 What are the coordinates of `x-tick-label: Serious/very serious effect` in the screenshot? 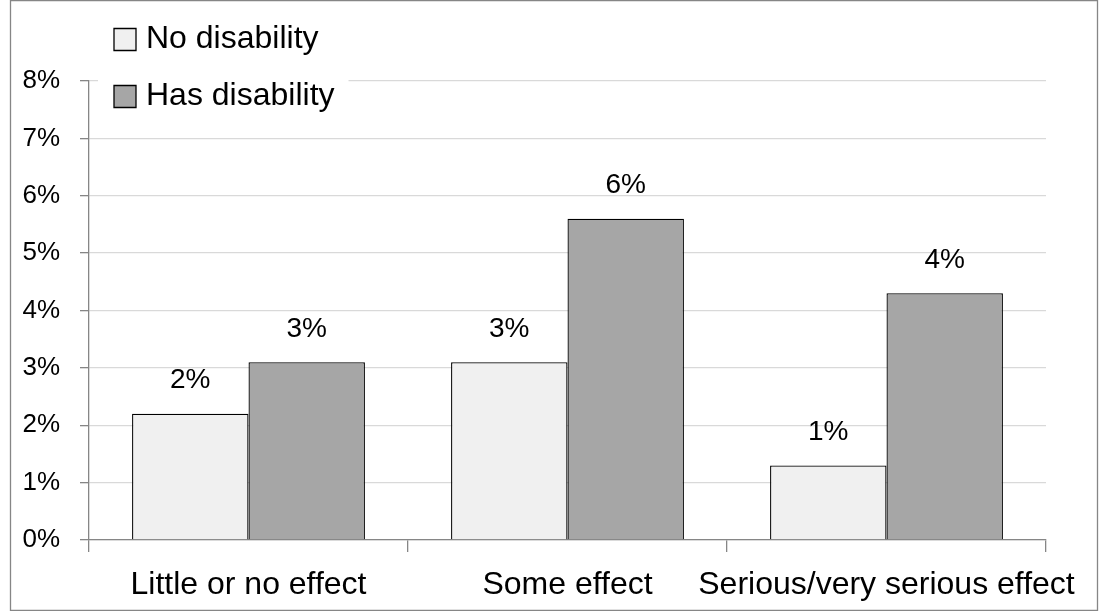 It's located at (886, 583).